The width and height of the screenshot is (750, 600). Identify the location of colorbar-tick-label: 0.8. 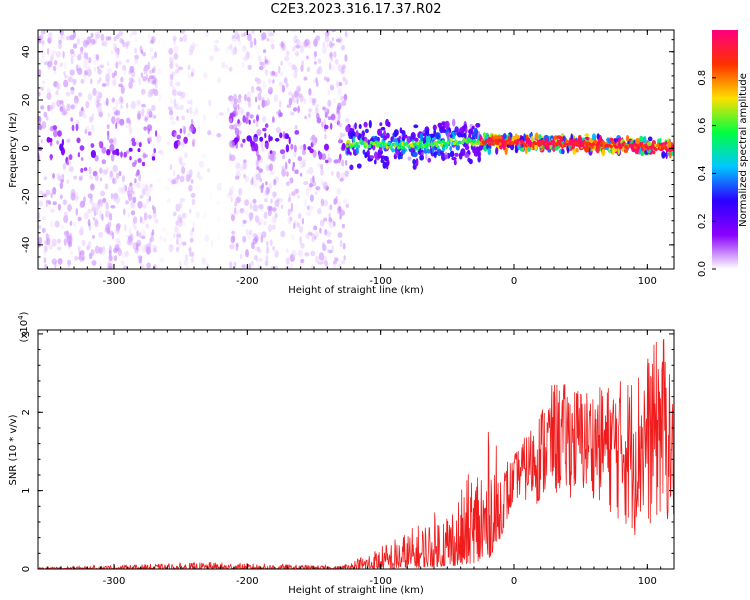
(702, 78).